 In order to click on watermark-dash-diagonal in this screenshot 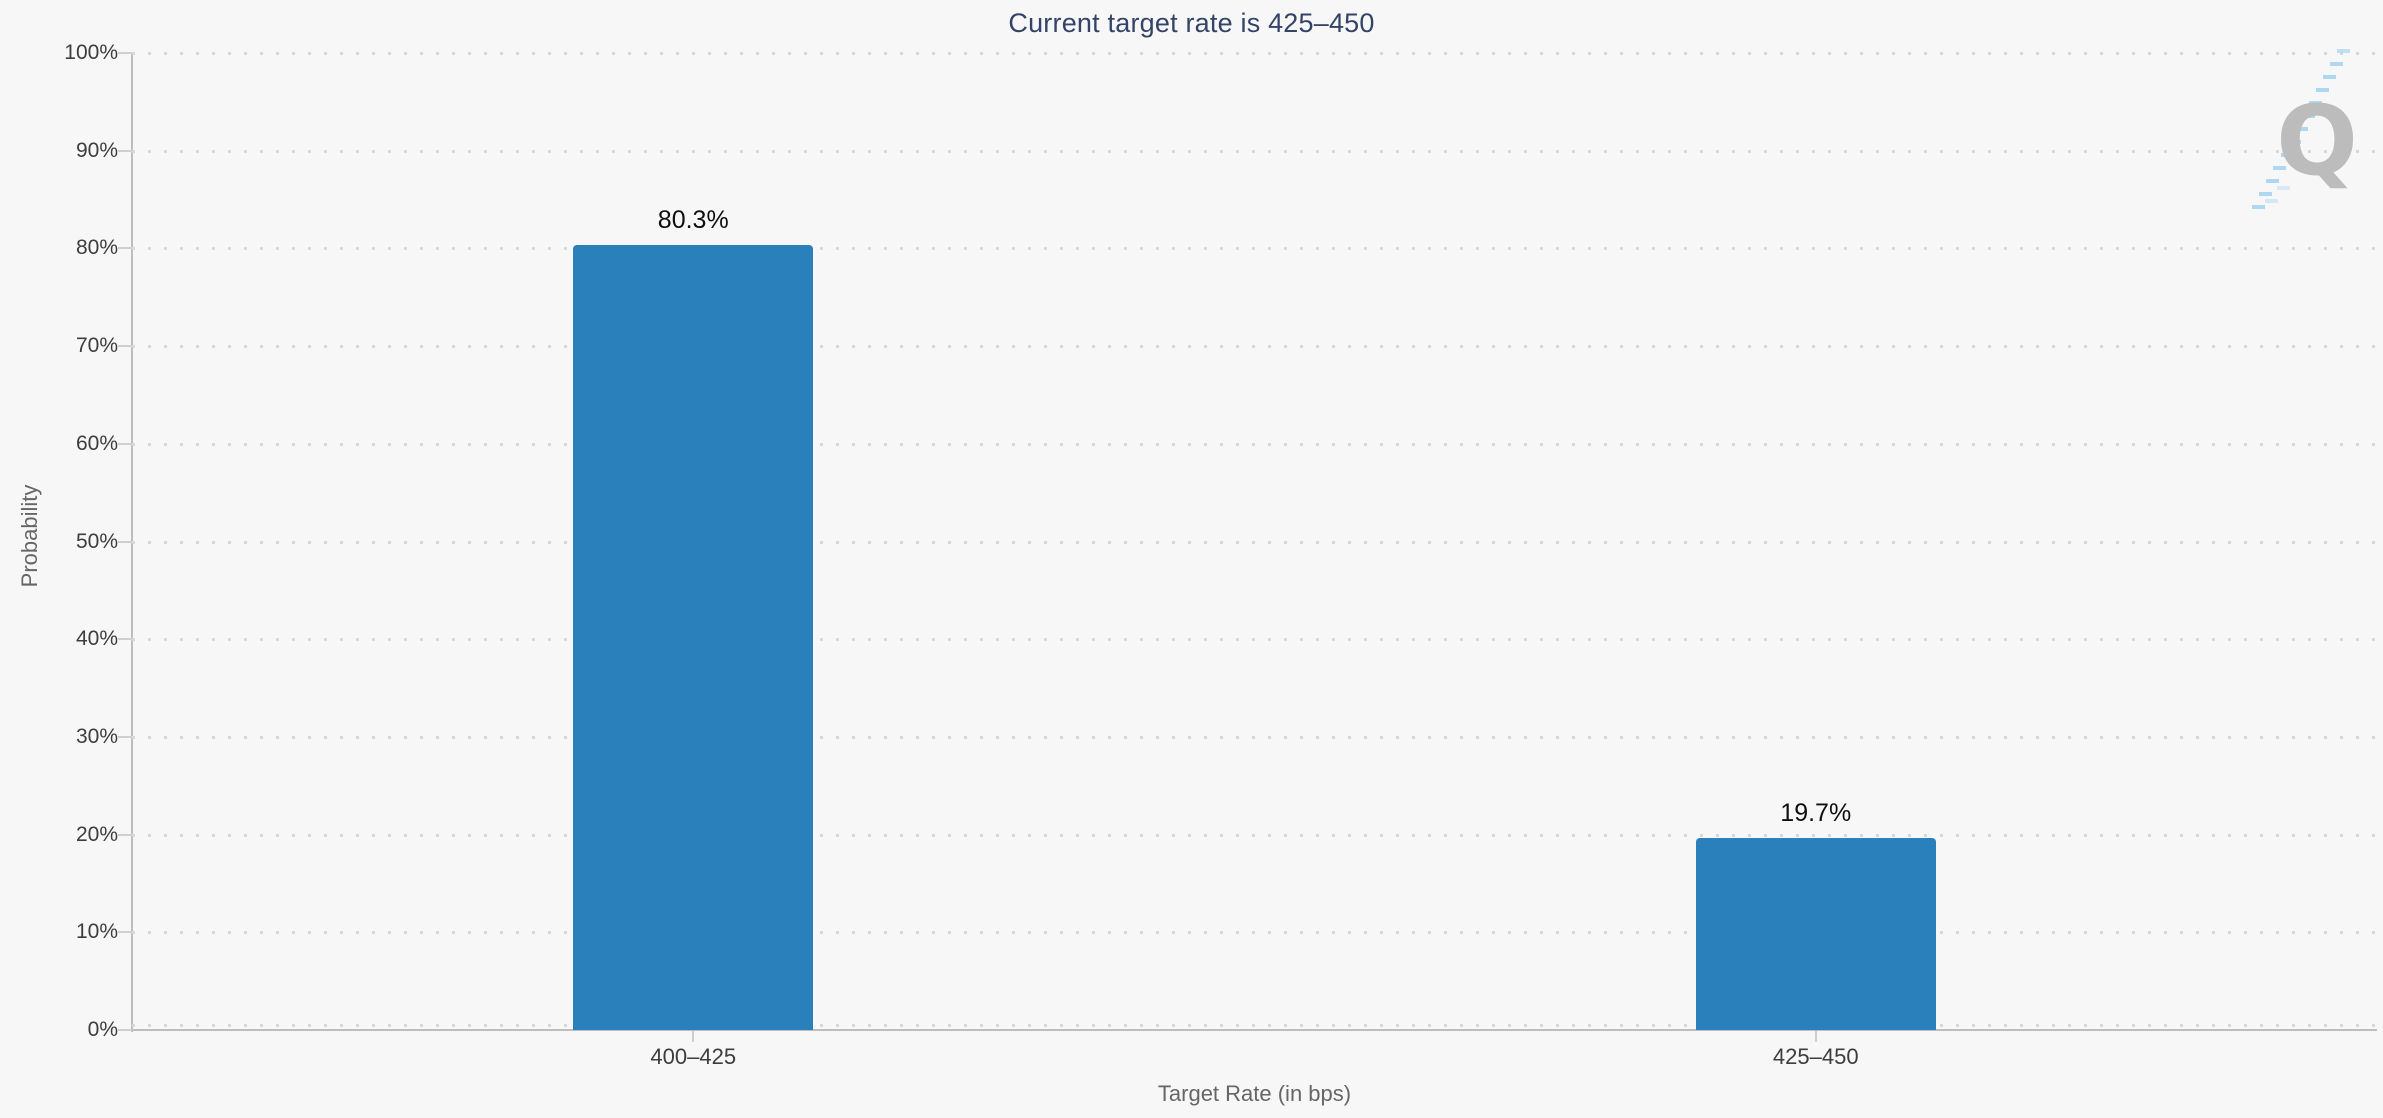, I will do `click(2301, 129)`.